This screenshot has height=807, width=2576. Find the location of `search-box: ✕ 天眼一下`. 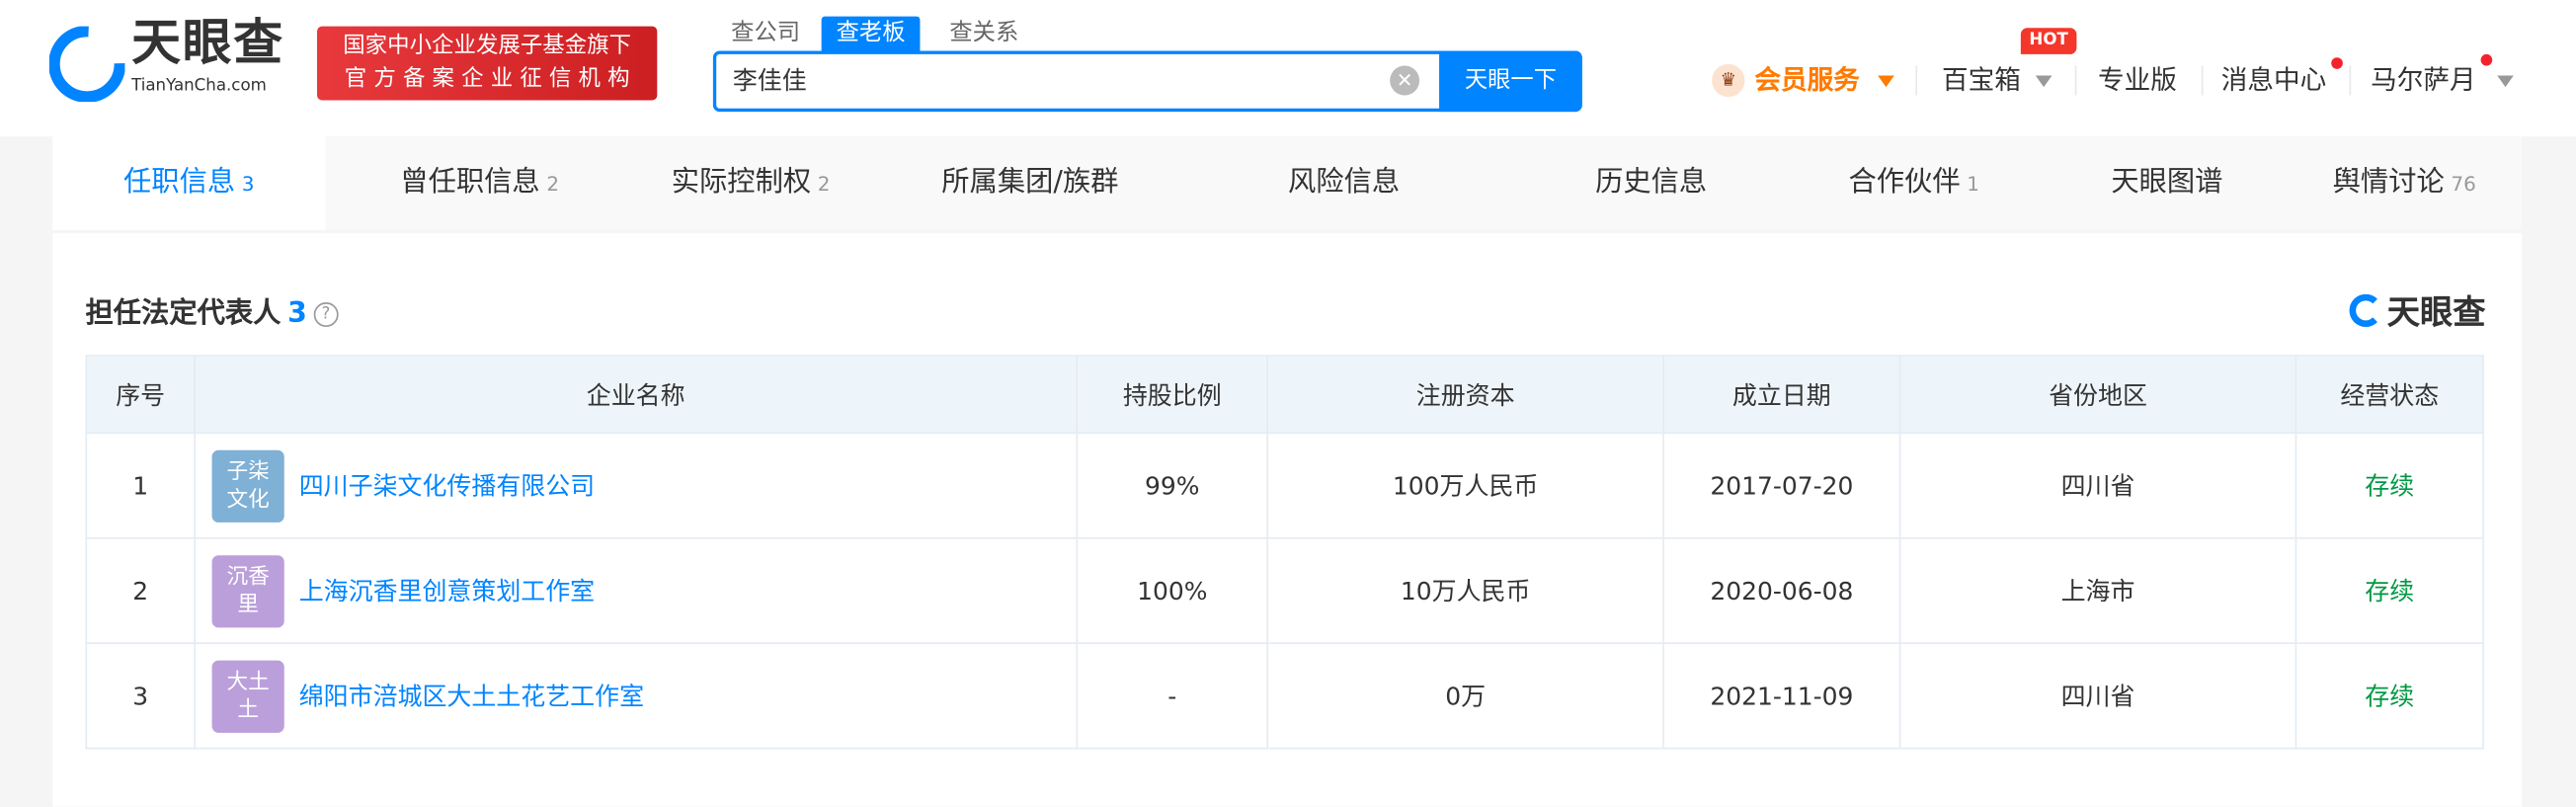

search-box: ✕ 天眼一下 is located at coordinates (1147, 81).